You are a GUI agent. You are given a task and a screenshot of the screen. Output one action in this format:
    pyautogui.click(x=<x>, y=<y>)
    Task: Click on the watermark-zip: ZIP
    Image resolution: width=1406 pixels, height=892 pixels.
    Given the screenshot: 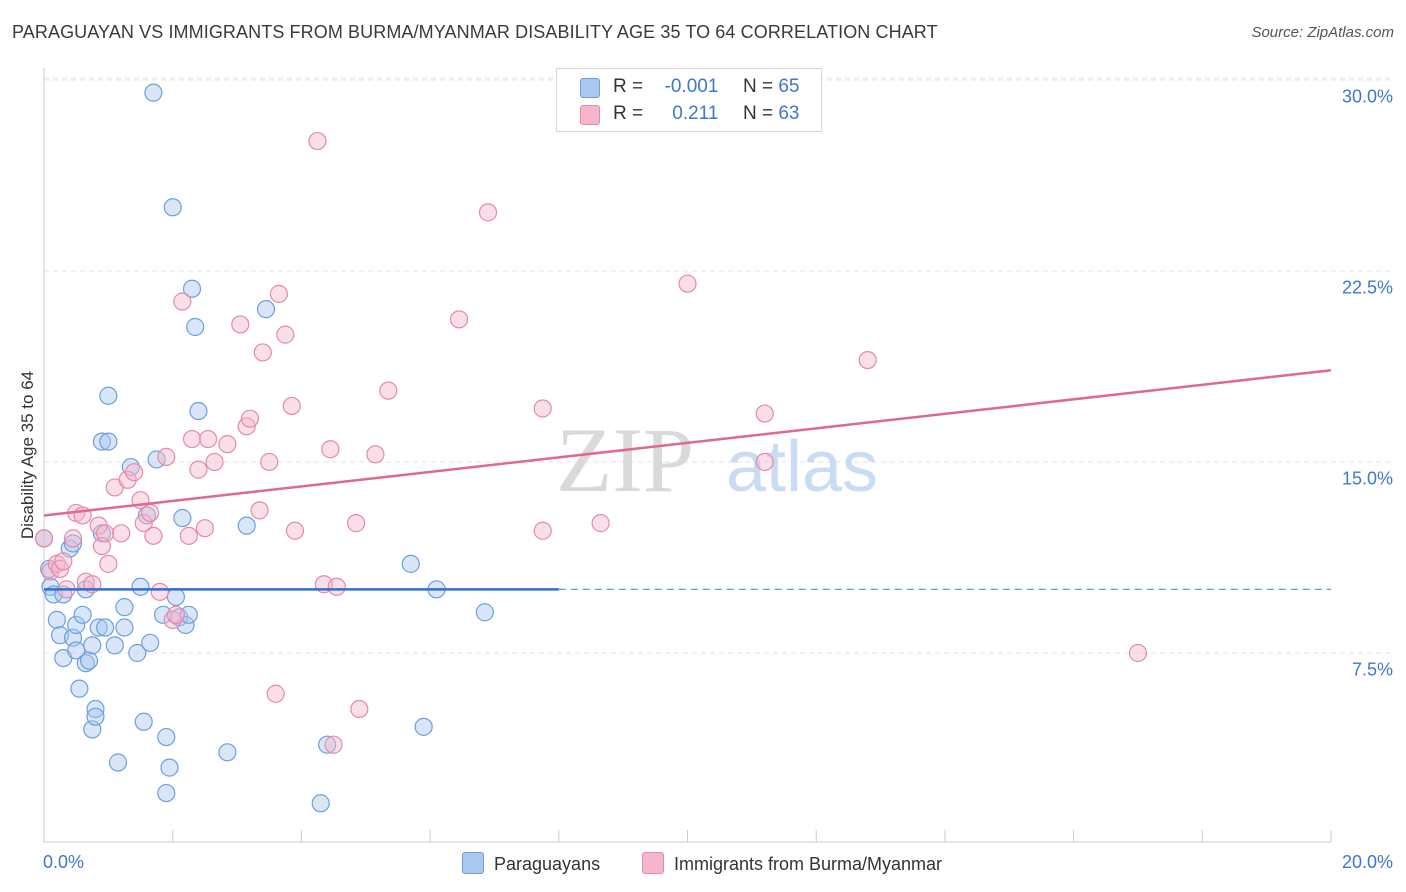 What is the action you would take?
    pyautogui.click(x=625, y=460)
    